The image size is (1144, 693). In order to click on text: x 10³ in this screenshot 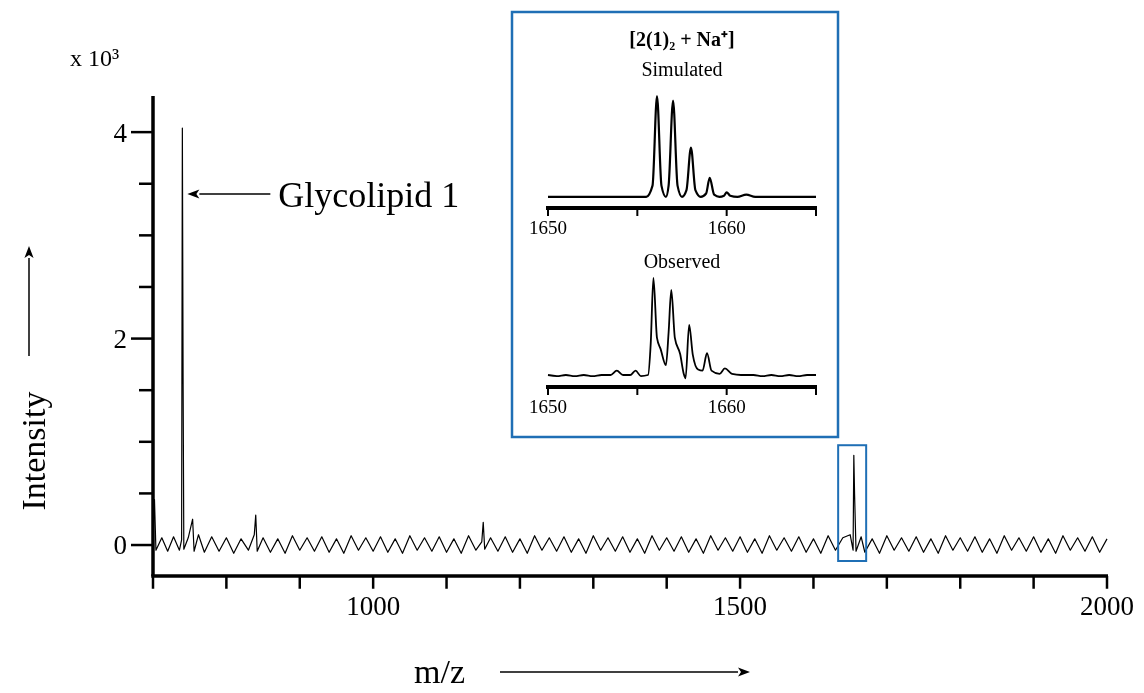, I will do `click(95, 58)`.